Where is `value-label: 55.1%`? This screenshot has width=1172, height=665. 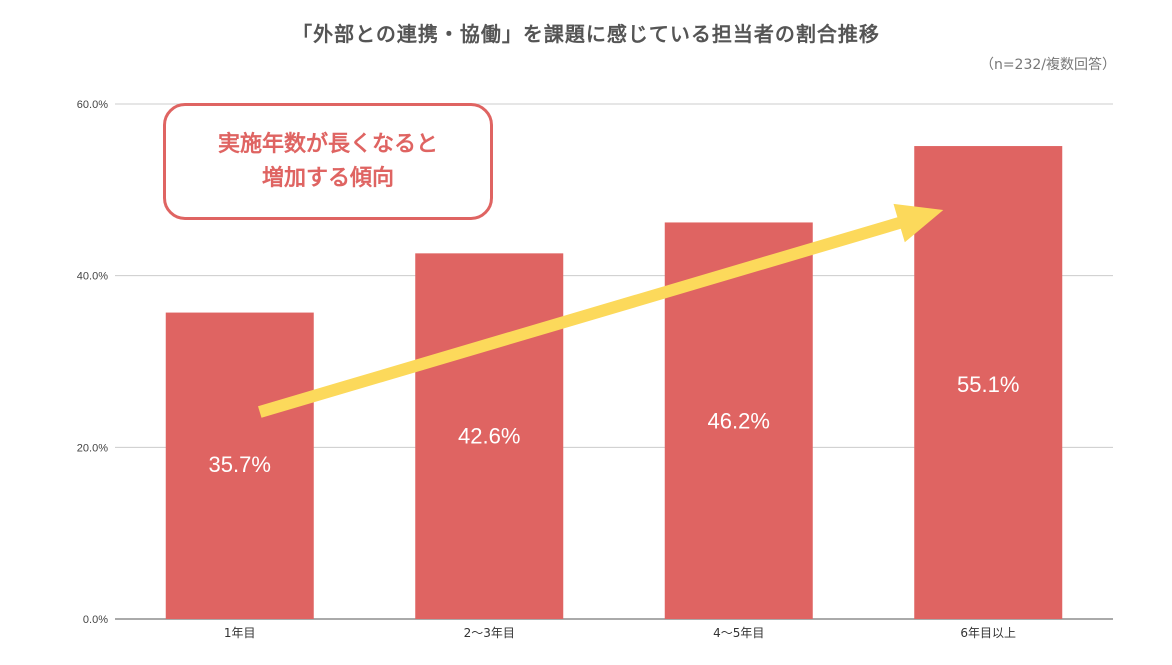 value-label: 55.1% is located at coordinates (988, 384).